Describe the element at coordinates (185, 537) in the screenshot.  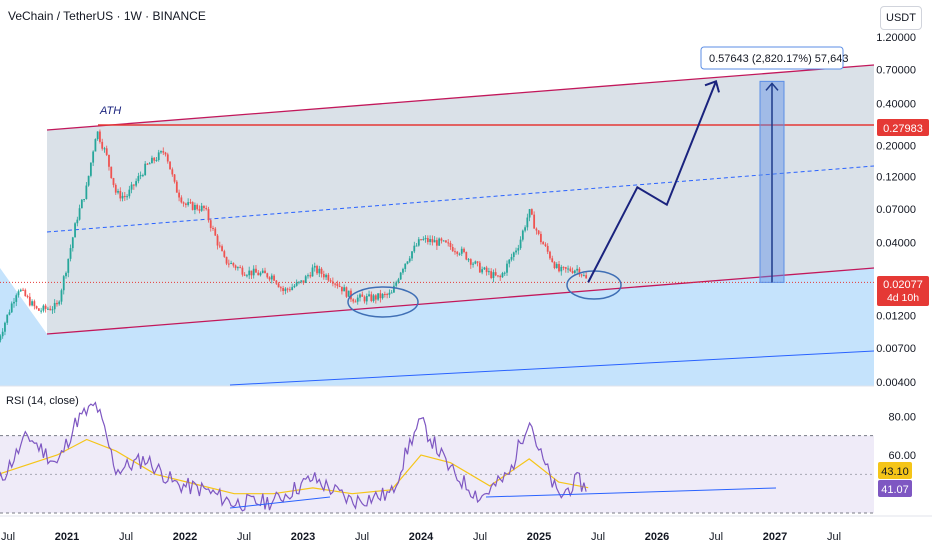
I see `x-tick-label: 2022` at that location.